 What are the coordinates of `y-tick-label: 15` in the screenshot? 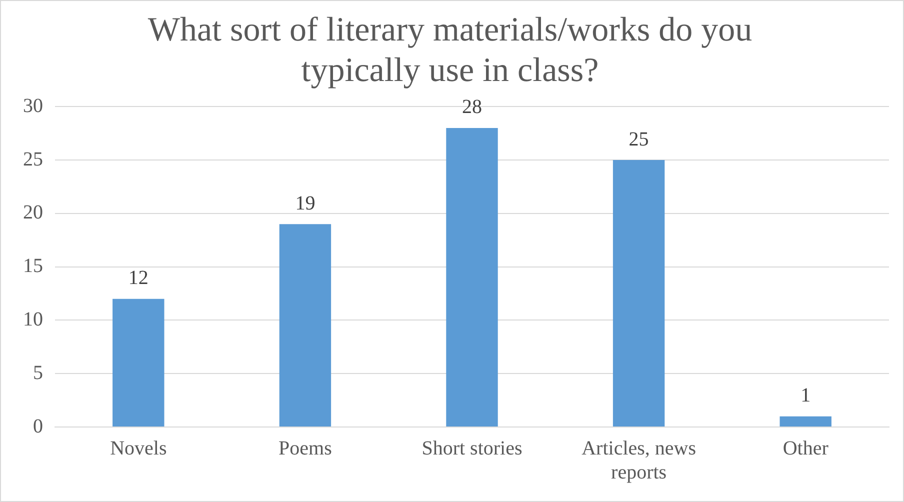 It's located at (33, 266).